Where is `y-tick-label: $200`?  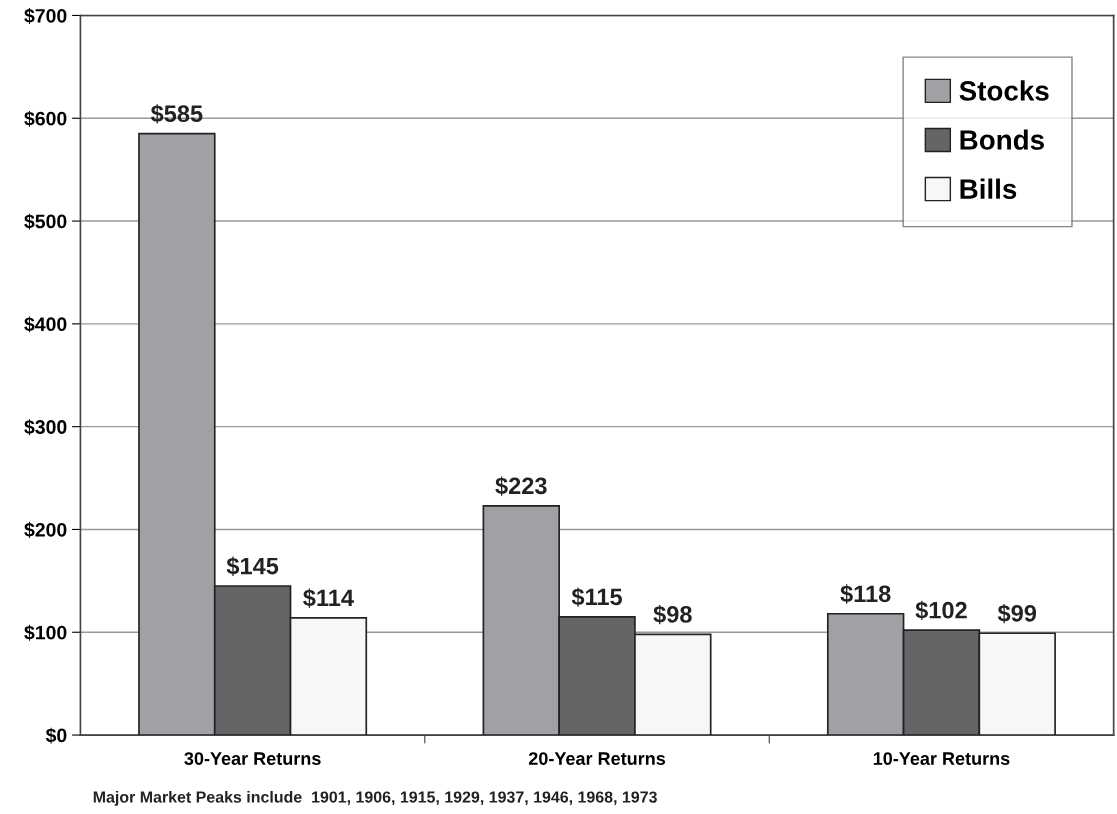 y-tick-label: $200 is located at coordinates (45, 530).